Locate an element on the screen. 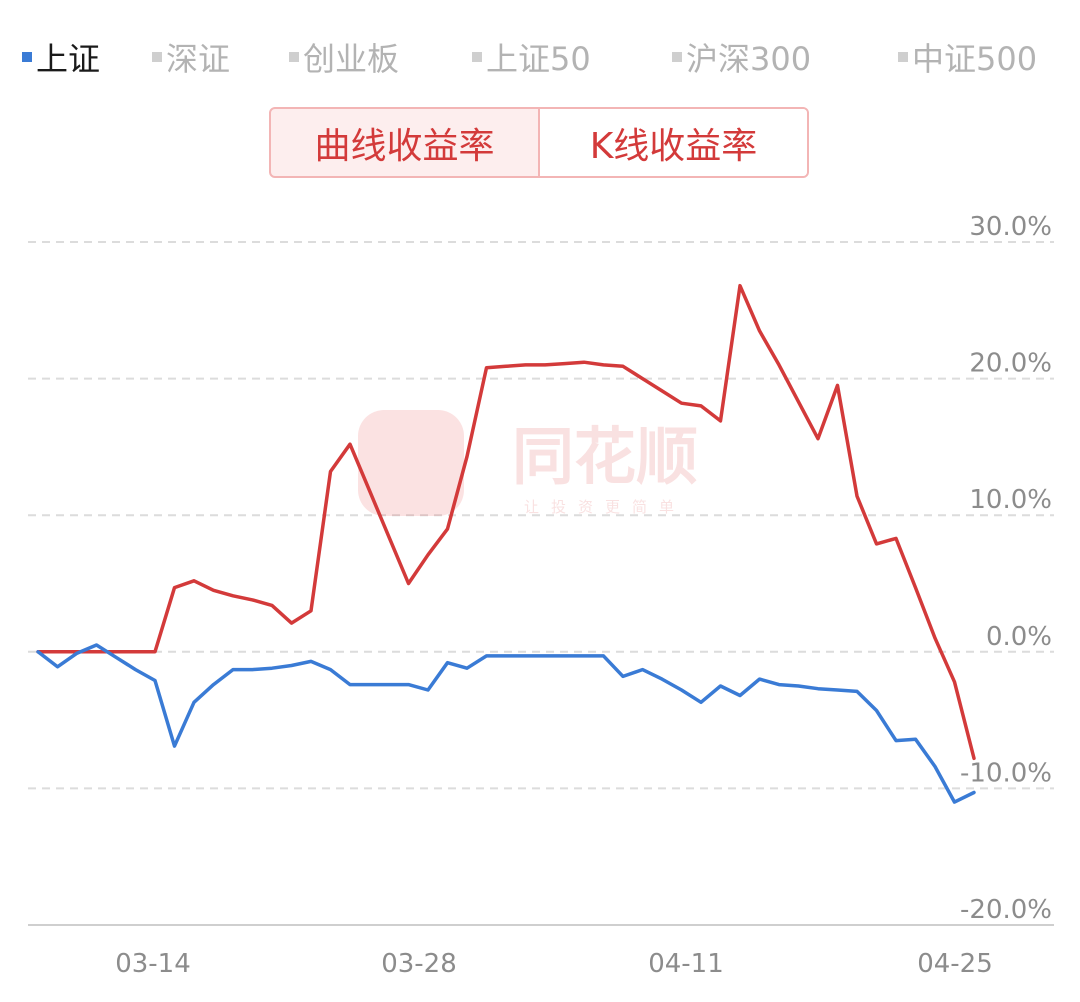 This screenshot has width=1080, height=1002. x-tick-label: 04-11 is located at coordinates (686, 964).